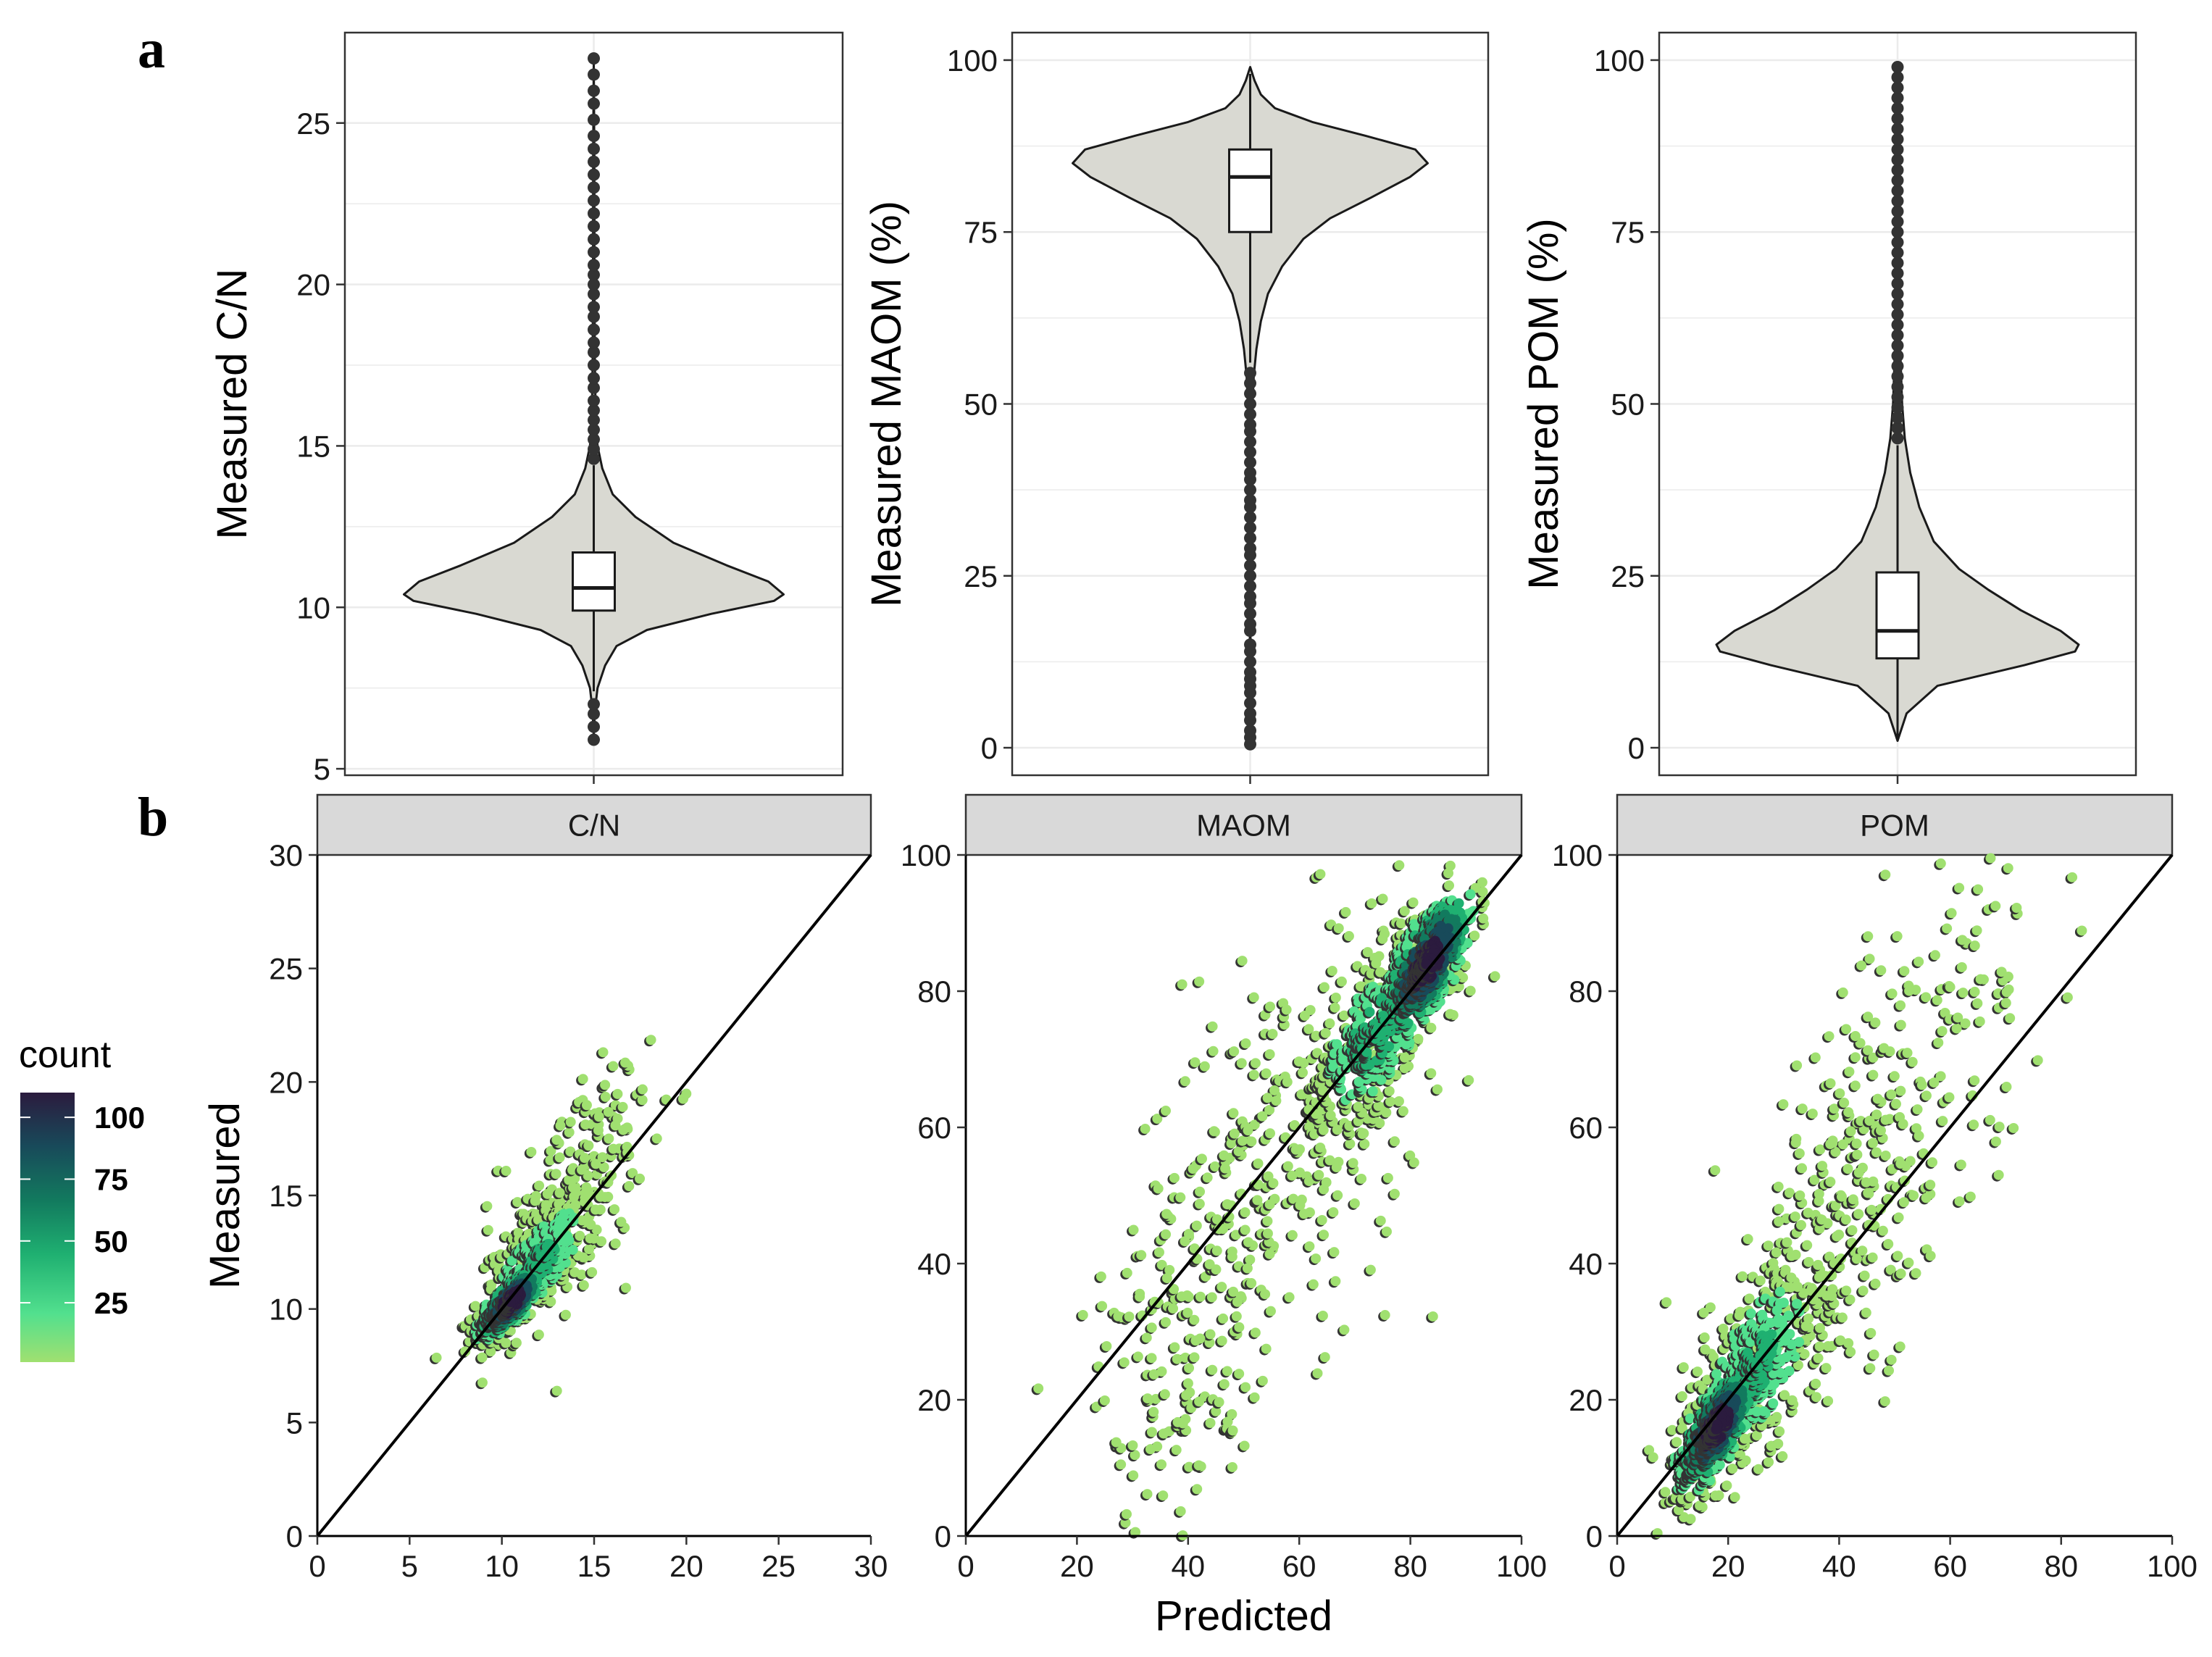 The height and width of the screenshot is (1657, 2212). I want to click on x-axis-title: Predicted, so click(1243, 1616).